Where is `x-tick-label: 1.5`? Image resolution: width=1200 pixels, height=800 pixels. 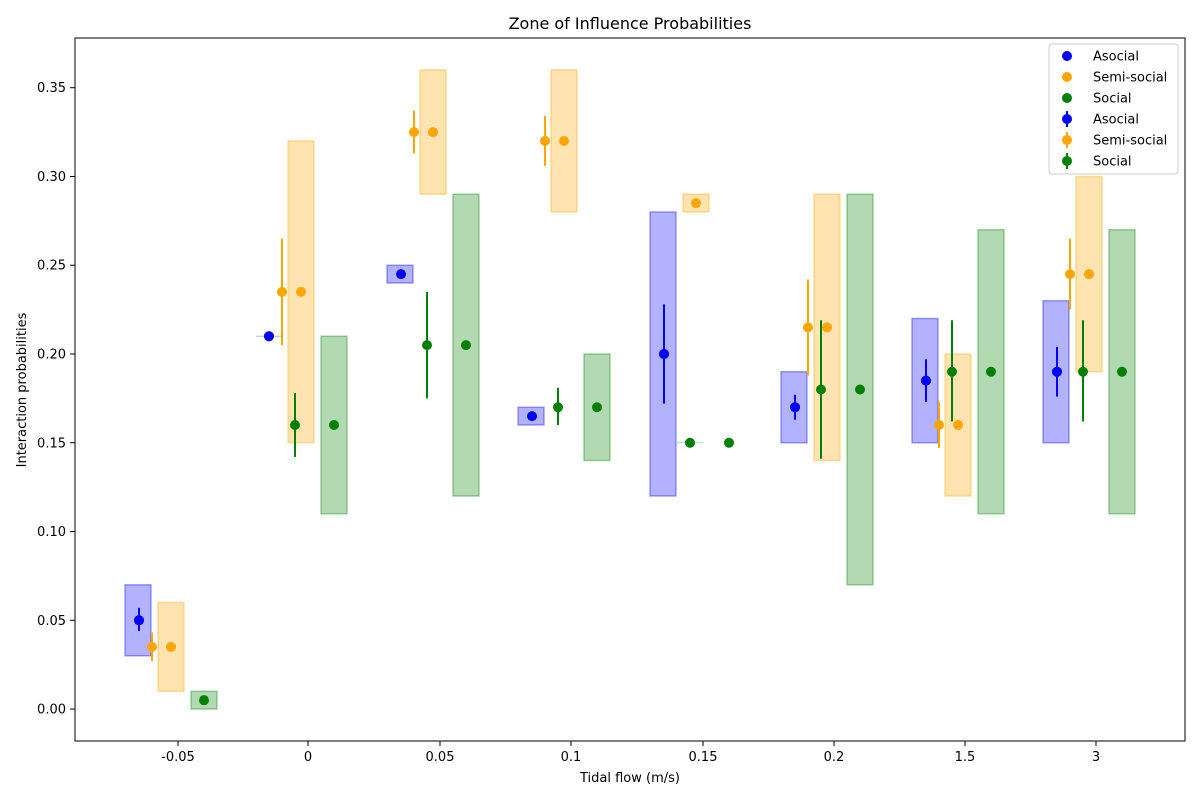
x-tick-label: 1.5 is located at coordinates (965, 757).